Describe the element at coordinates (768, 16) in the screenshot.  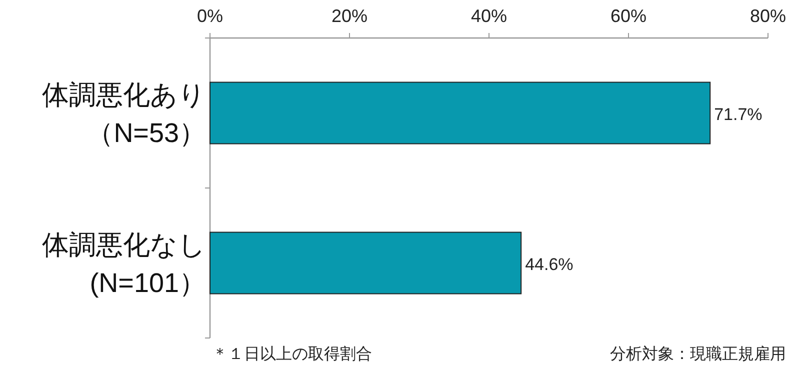
I see `x-tick-label: 80%` at that location.